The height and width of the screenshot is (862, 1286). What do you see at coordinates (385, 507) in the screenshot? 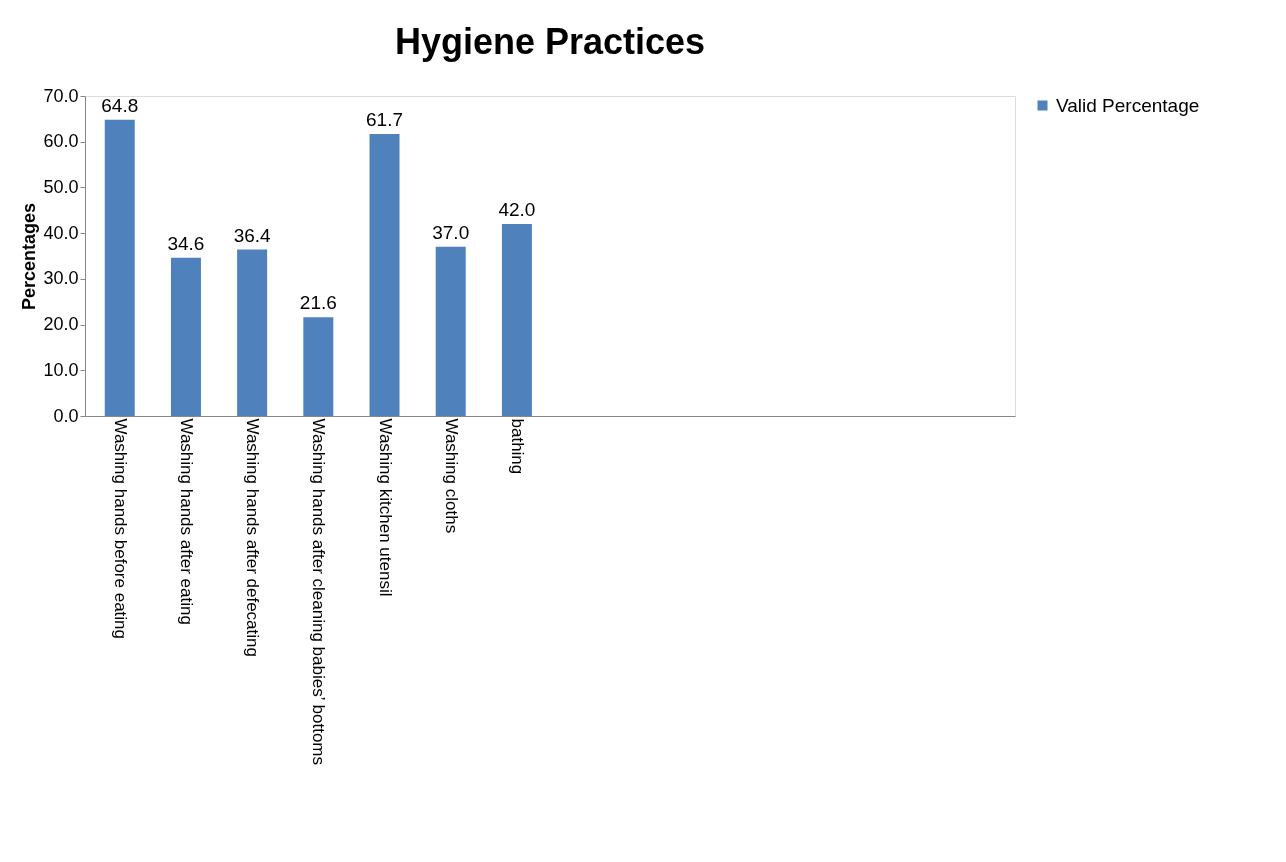
I see `x-tick-label: Washing kitchen utensil` at bounding box center [385, 507].